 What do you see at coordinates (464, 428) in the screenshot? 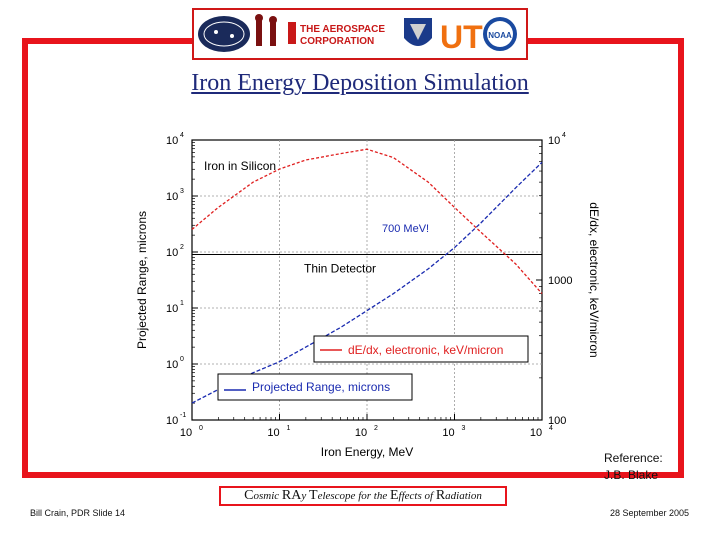
I see `x-tick-exponent: 3` at bounding box center [464, 428].